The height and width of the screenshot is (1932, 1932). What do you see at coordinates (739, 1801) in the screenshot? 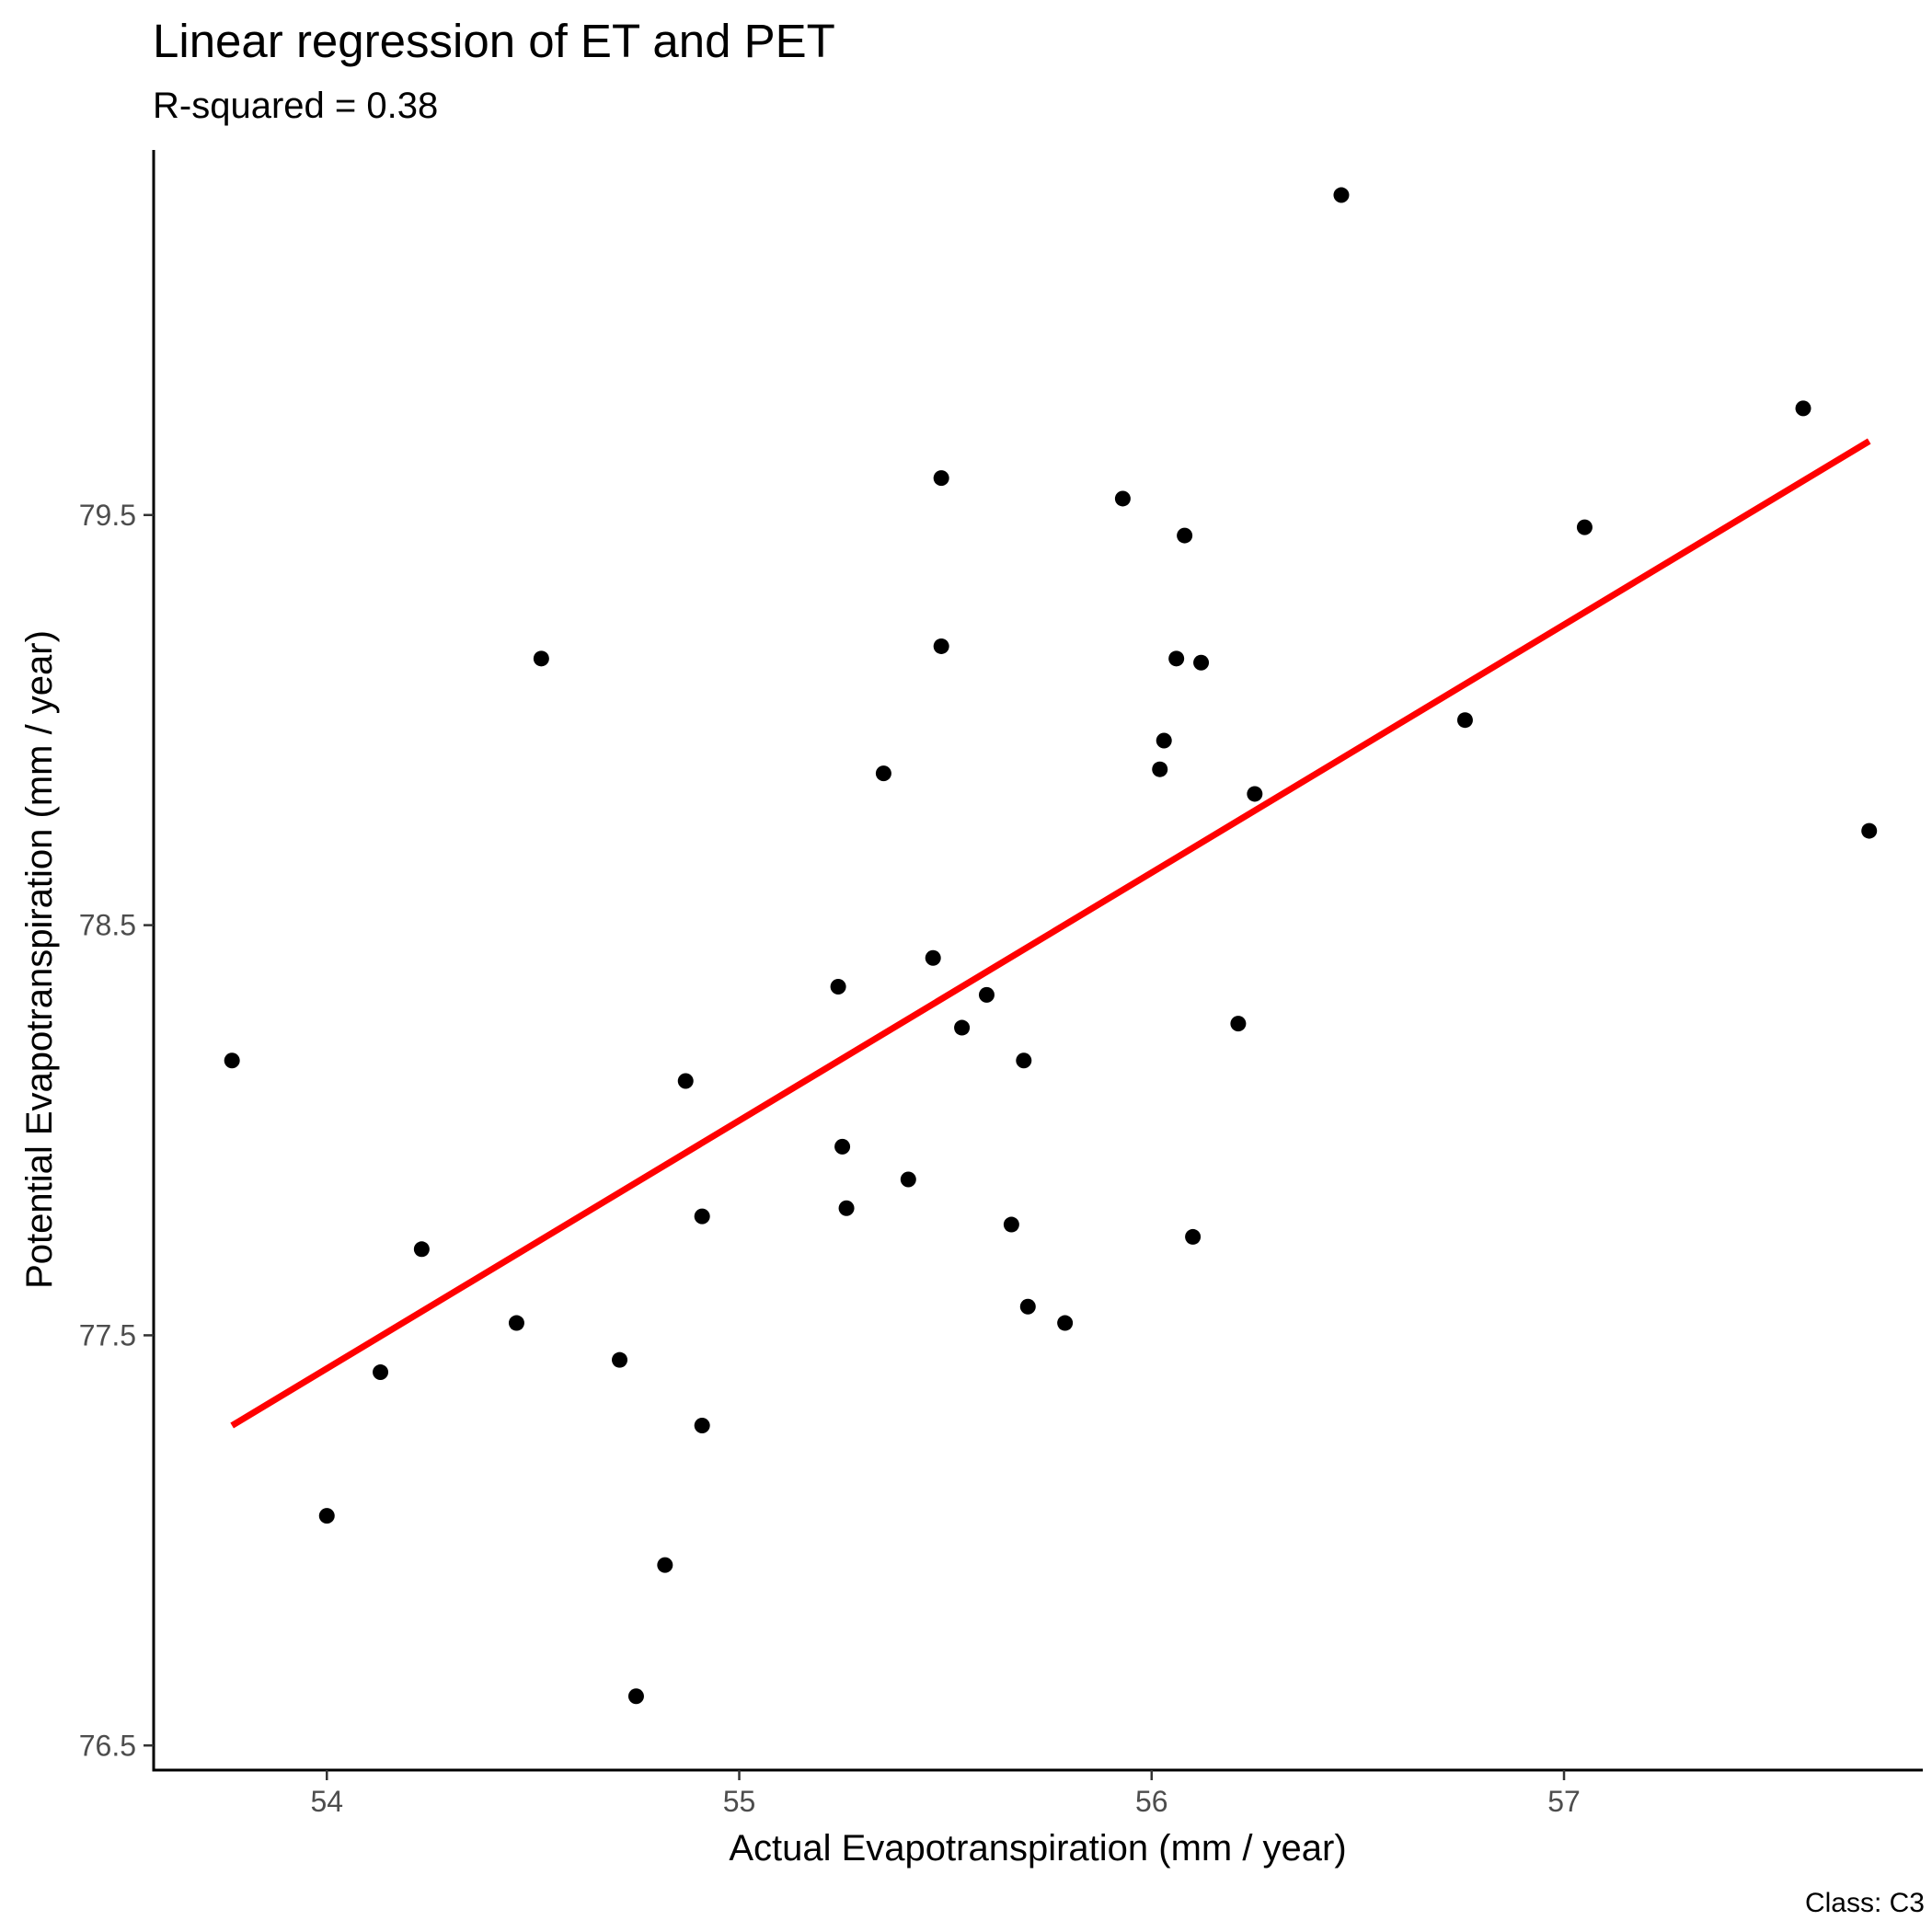
I see `x-tick-label-55: 55` at bounding box center [739, 1801].